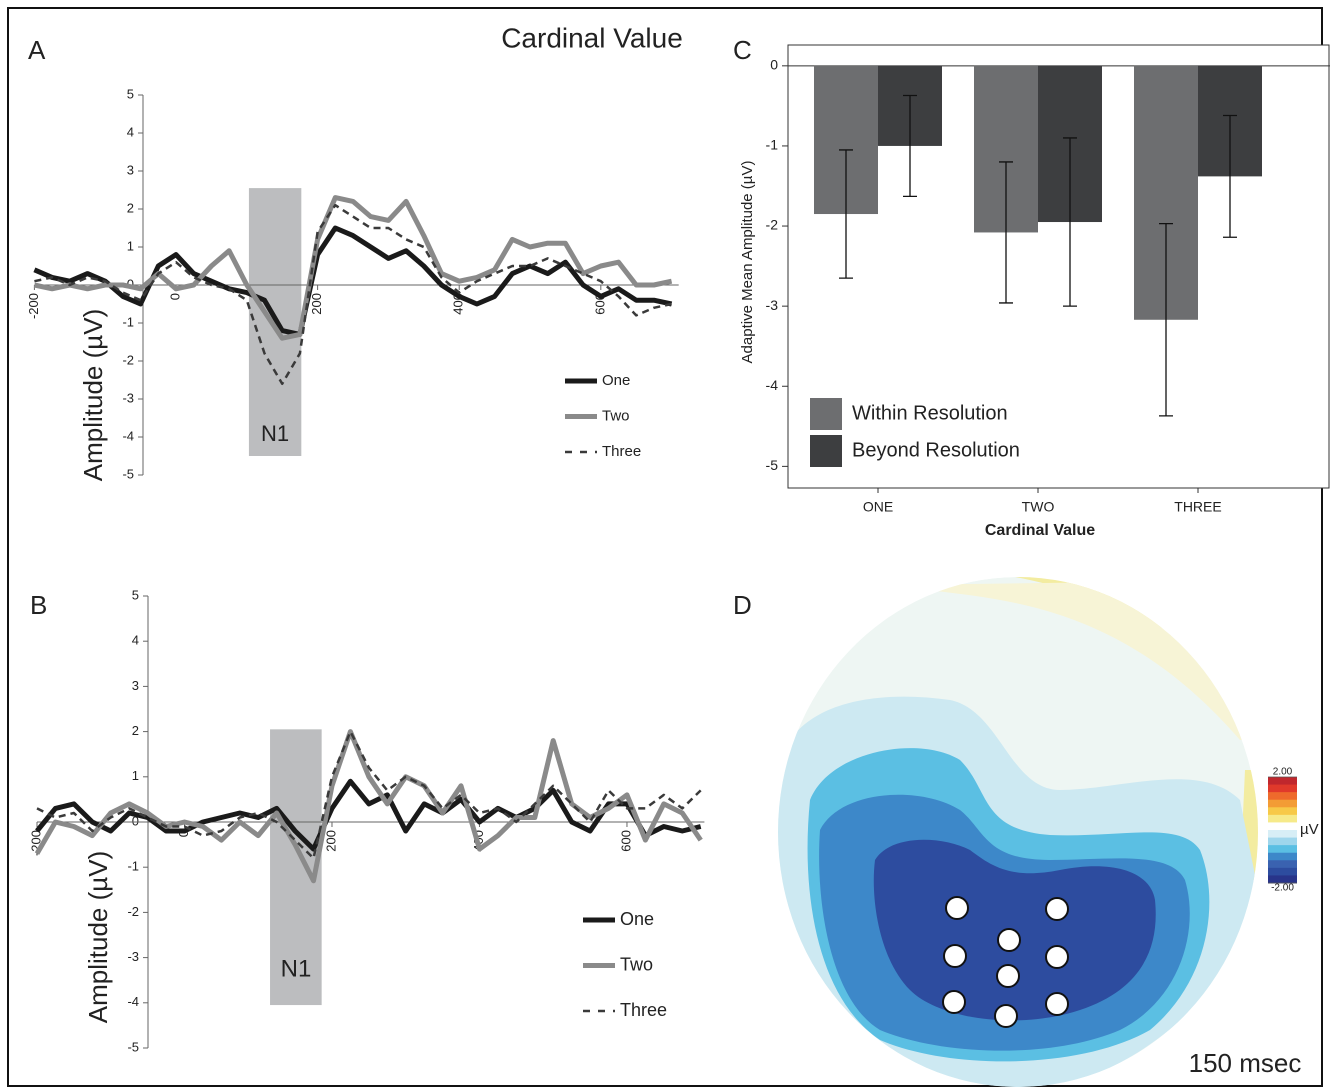  What do you see at coordinates (33, 306) in the screenshot?
I see `x-tick-label: -200` at bounding box center [33, 306].